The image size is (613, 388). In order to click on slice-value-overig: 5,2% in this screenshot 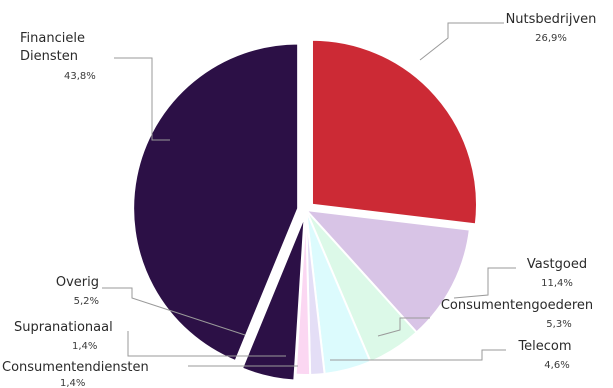, I will do `click(86, 301)`.